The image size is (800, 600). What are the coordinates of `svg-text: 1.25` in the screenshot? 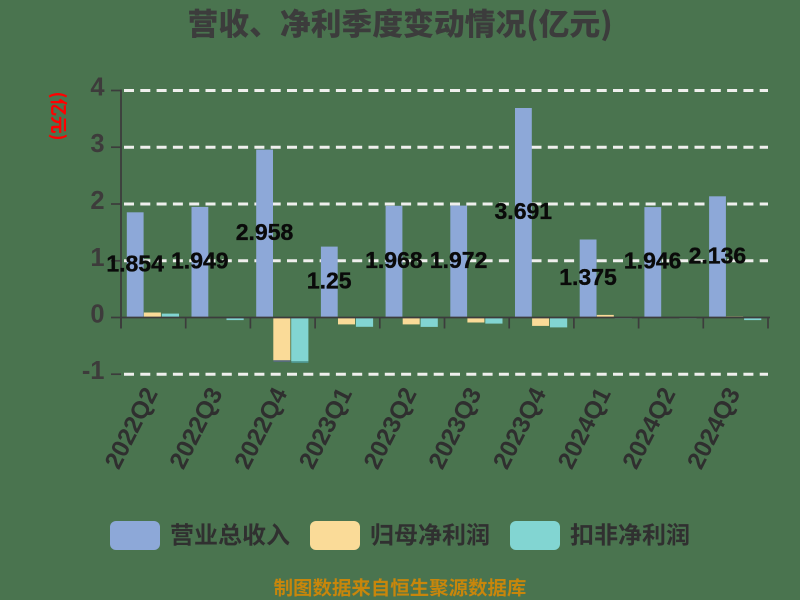 It's located at (329, 281).